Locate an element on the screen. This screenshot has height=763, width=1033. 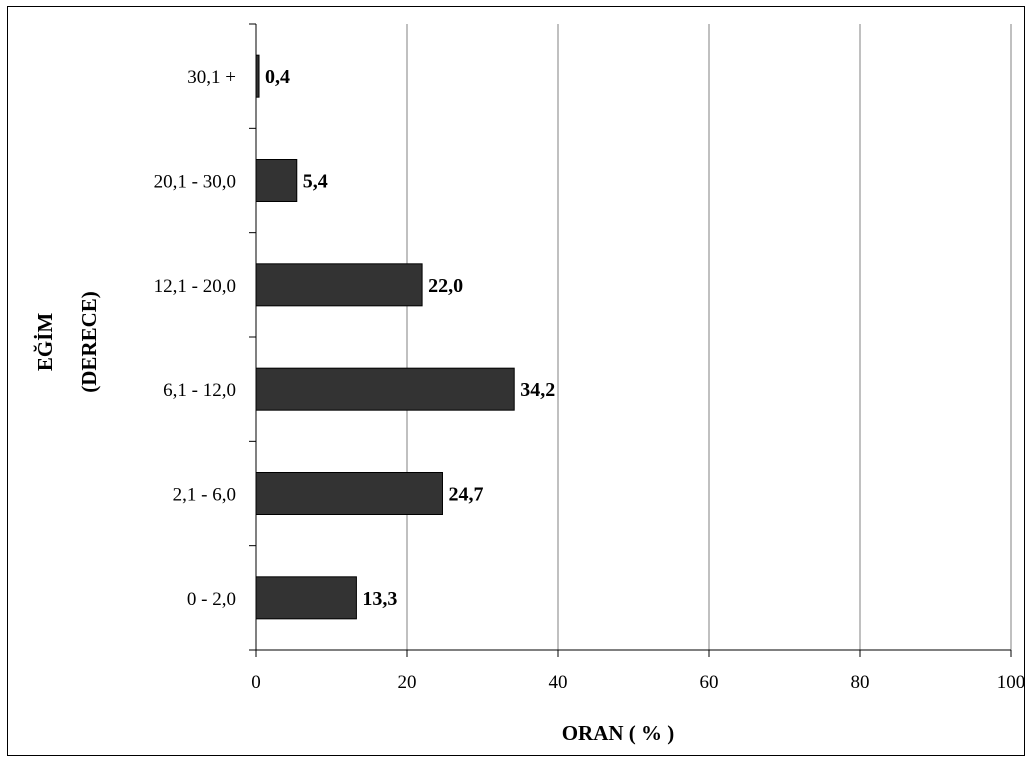
y-category-label: 2,1 - 6,0 is located at coordinates (204, 495).